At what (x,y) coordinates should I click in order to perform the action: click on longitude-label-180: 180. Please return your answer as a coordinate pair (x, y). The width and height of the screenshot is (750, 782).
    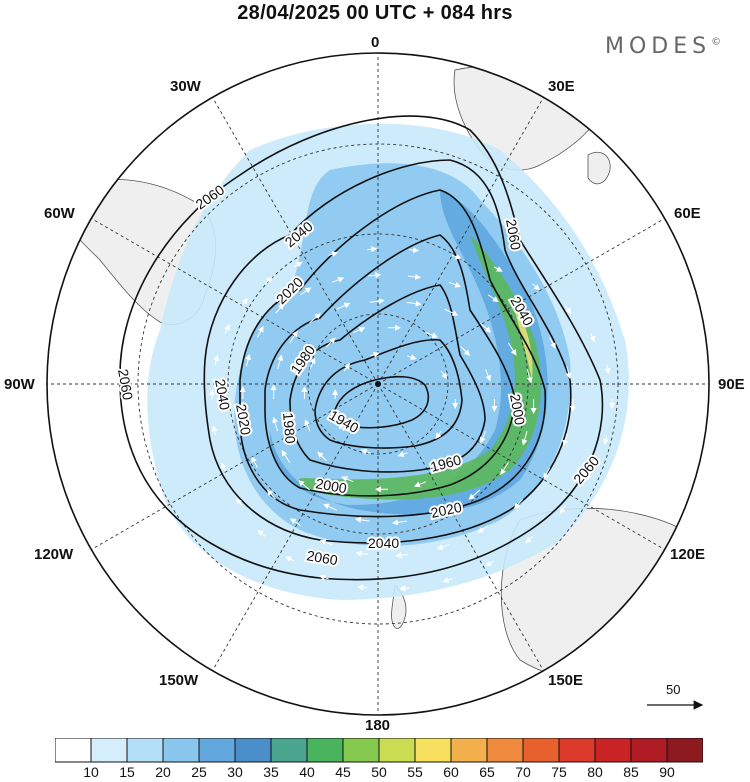
    Looking at the image, I should click on (378, 725).